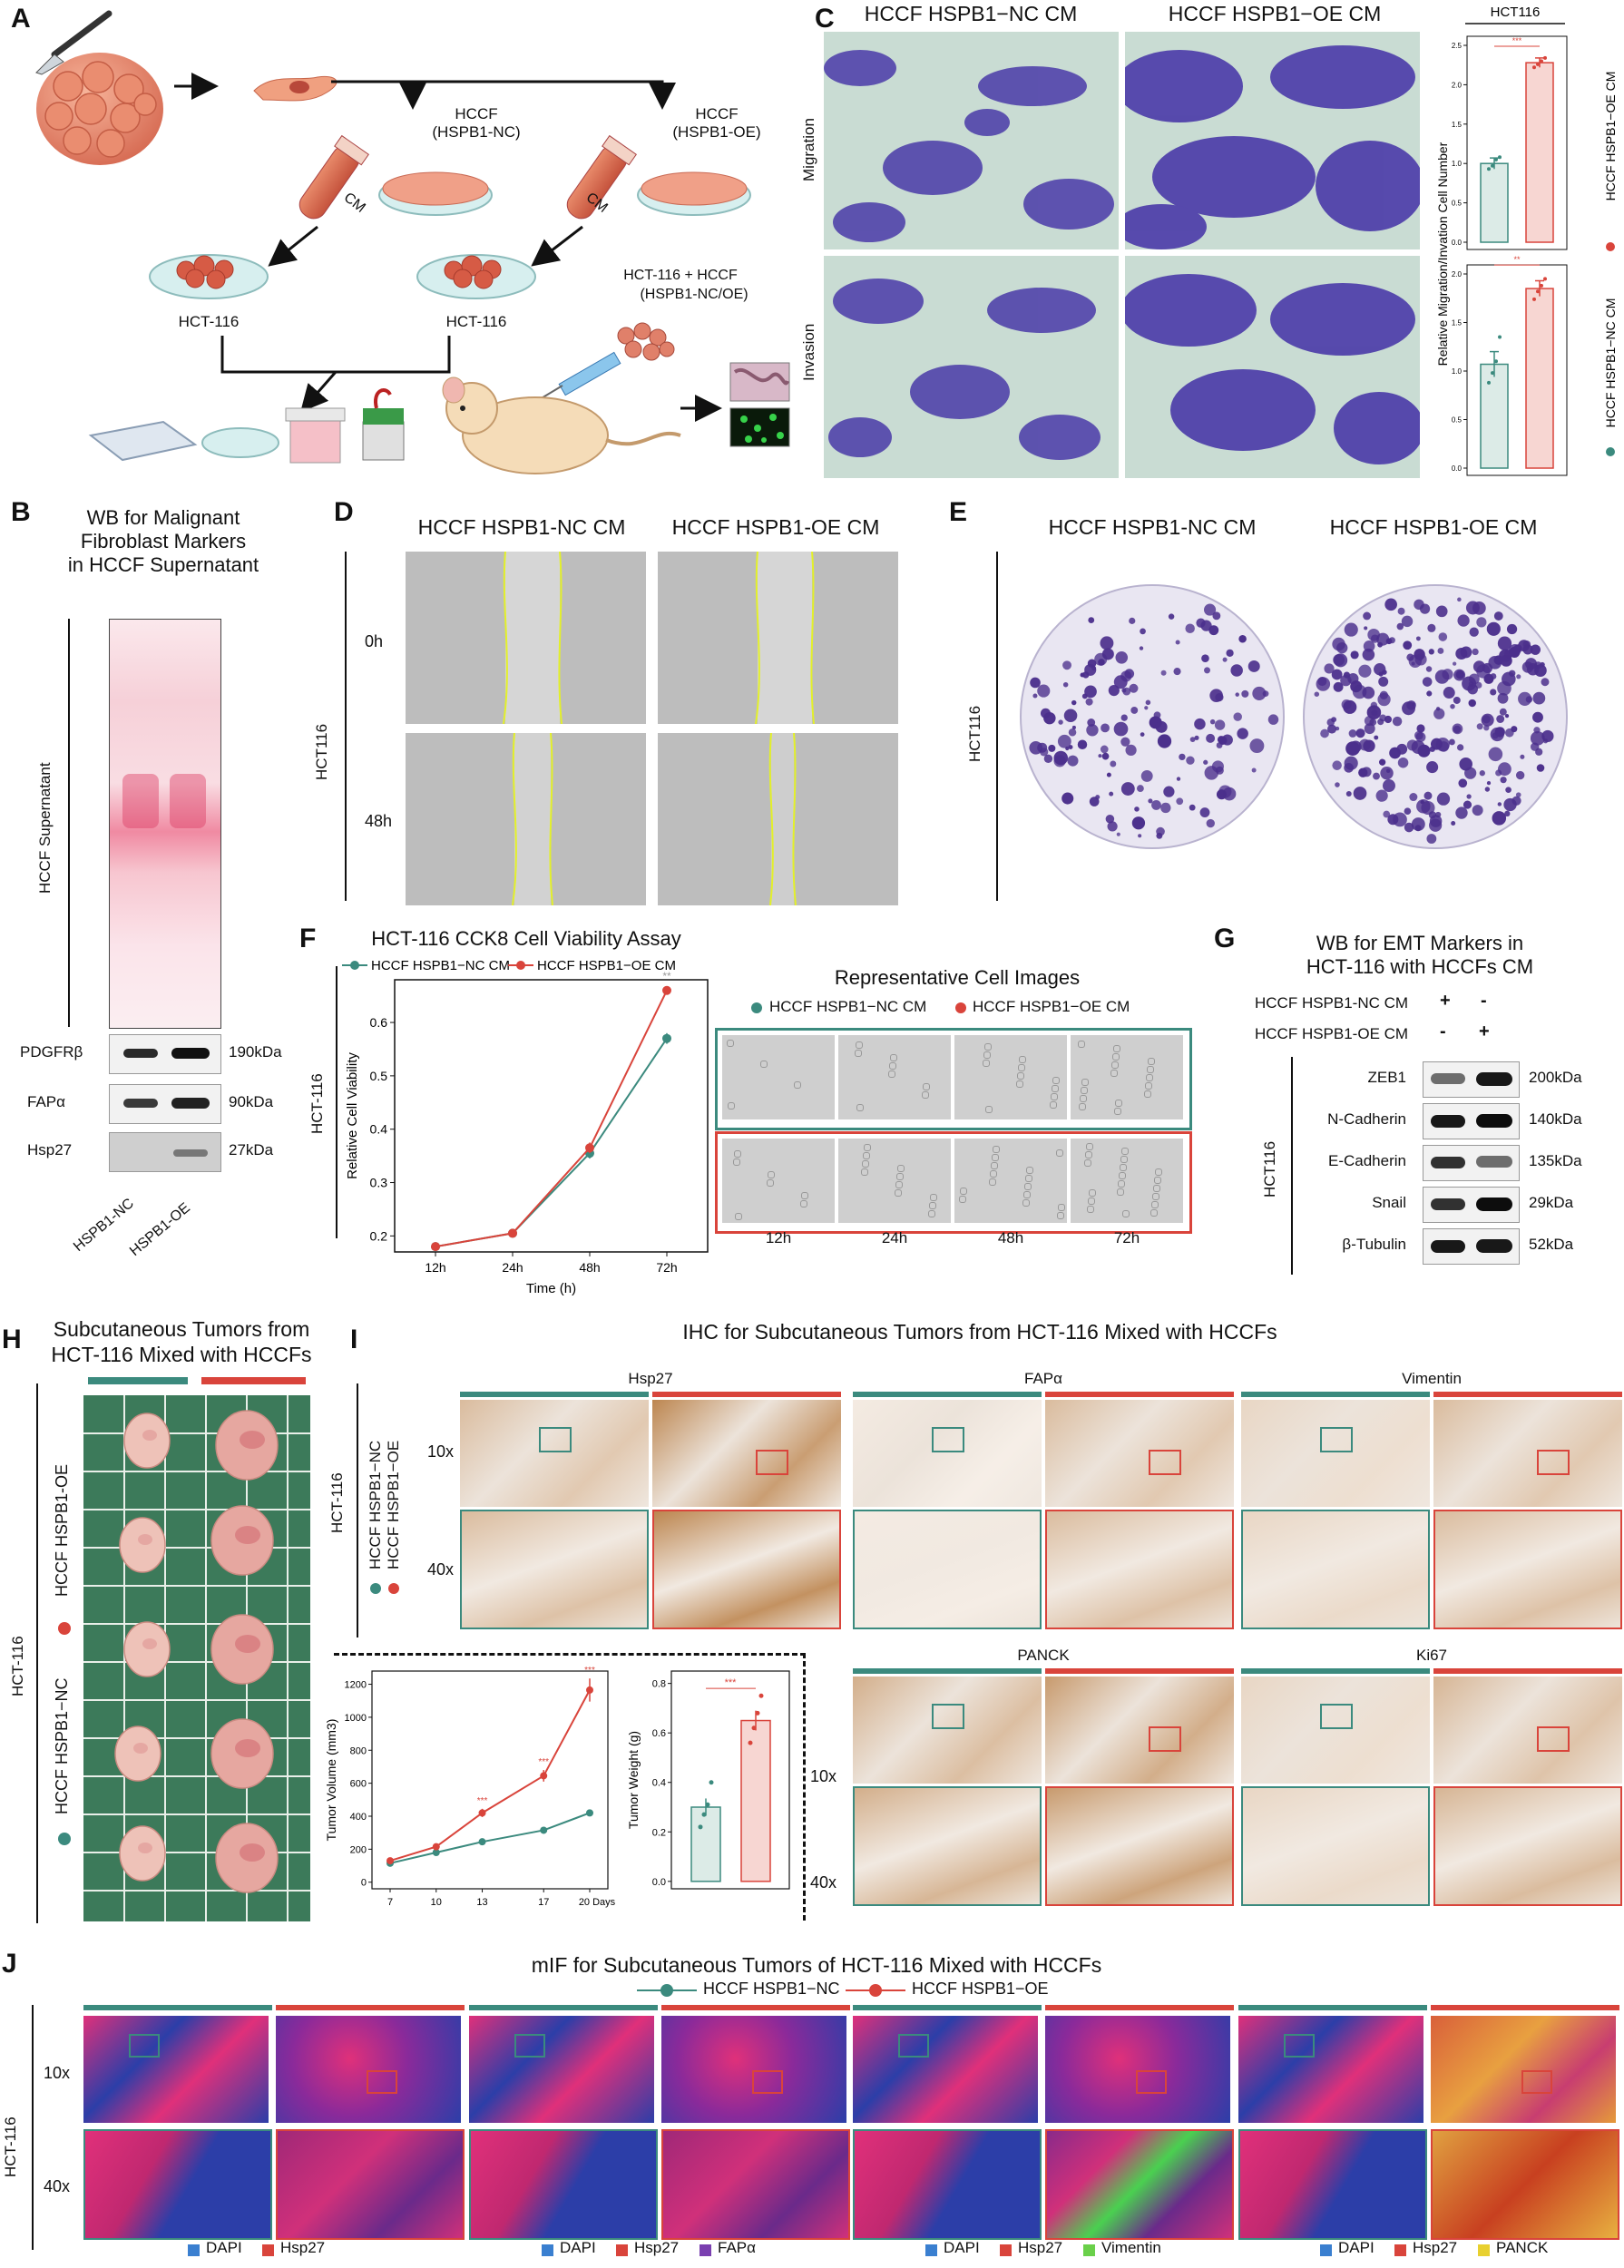 Image resolution: width=1624 pixels, height=2268 pixels. Describe the element at coordinates (1517, 40) in the screenshot. I see `c-sig-label: ***` at that location.